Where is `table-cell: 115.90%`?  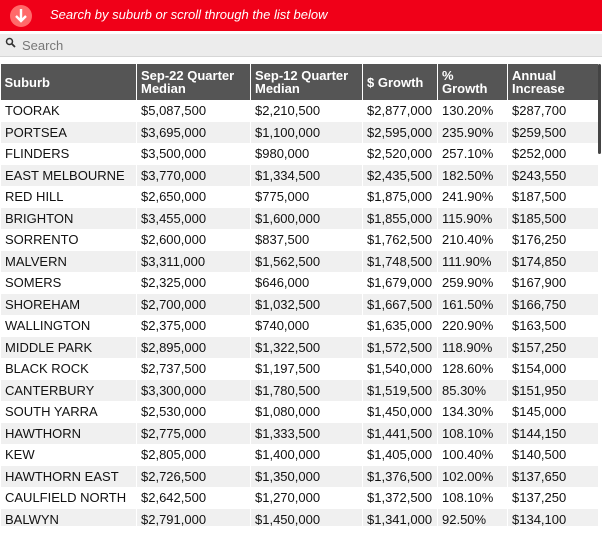 table-cell: 115.90% is located at coordinates (472, 218).